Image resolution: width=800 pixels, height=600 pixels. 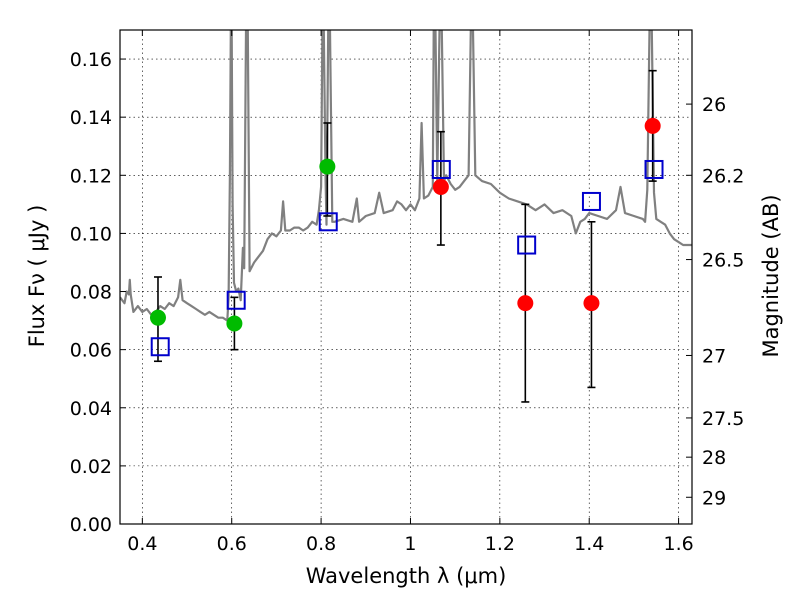 What do you see at coordinates (500, 544) in the screenshot?
I see `x-tick-label: 1.2` at bounding box center [500, 544].